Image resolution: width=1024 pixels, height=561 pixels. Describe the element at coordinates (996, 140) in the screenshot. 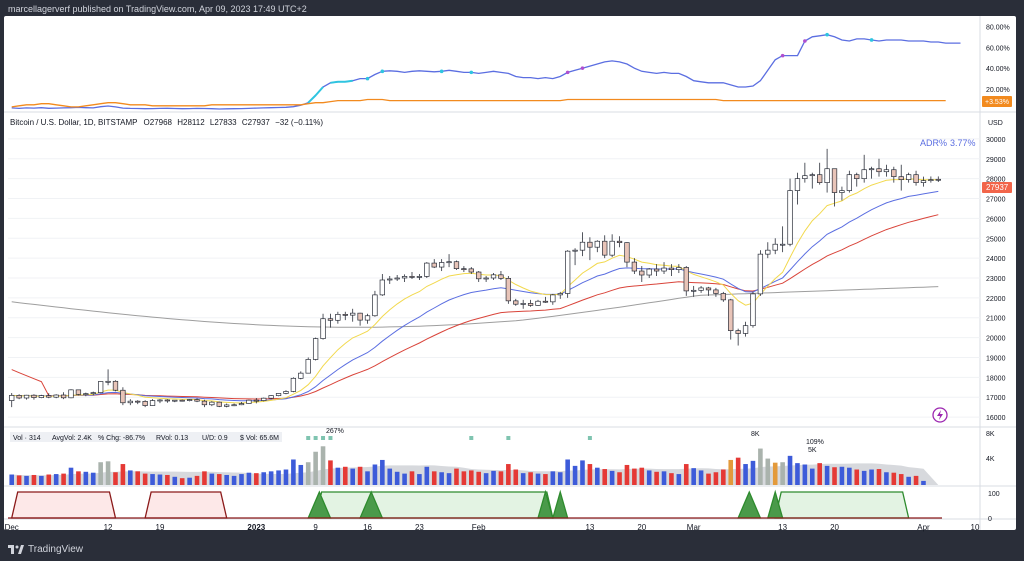

I see `price-tick-label: 30000` at that location.